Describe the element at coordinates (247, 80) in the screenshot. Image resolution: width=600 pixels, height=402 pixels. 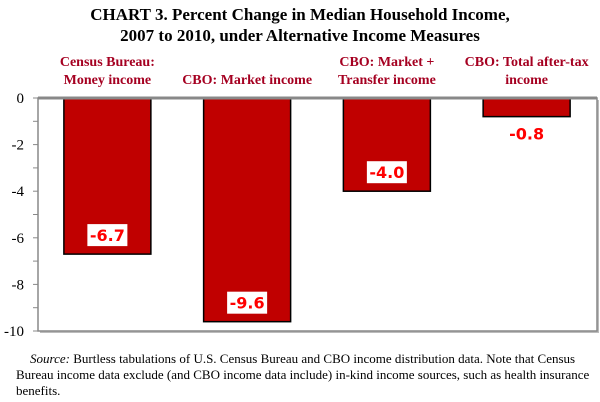
I see `category-label: CBO: Market income` at that location.